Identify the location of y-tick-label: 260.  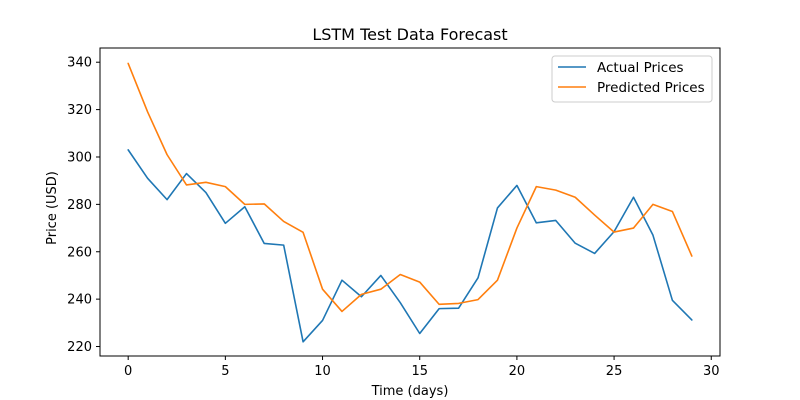
(79, 252).